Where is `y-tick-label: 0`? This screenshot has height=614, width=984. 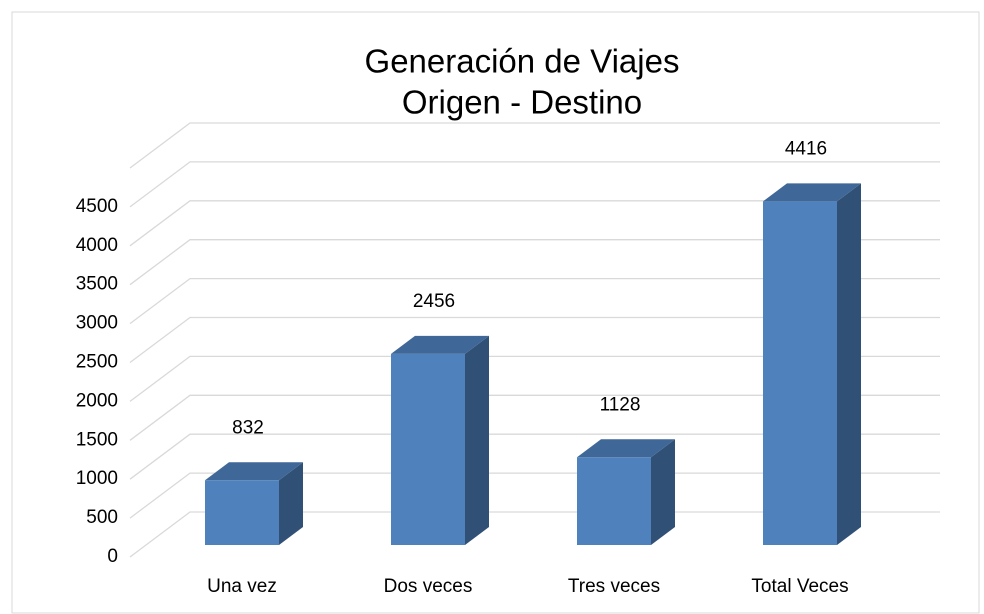
y-tick-label: 0 is located at coordinates (112, 556).